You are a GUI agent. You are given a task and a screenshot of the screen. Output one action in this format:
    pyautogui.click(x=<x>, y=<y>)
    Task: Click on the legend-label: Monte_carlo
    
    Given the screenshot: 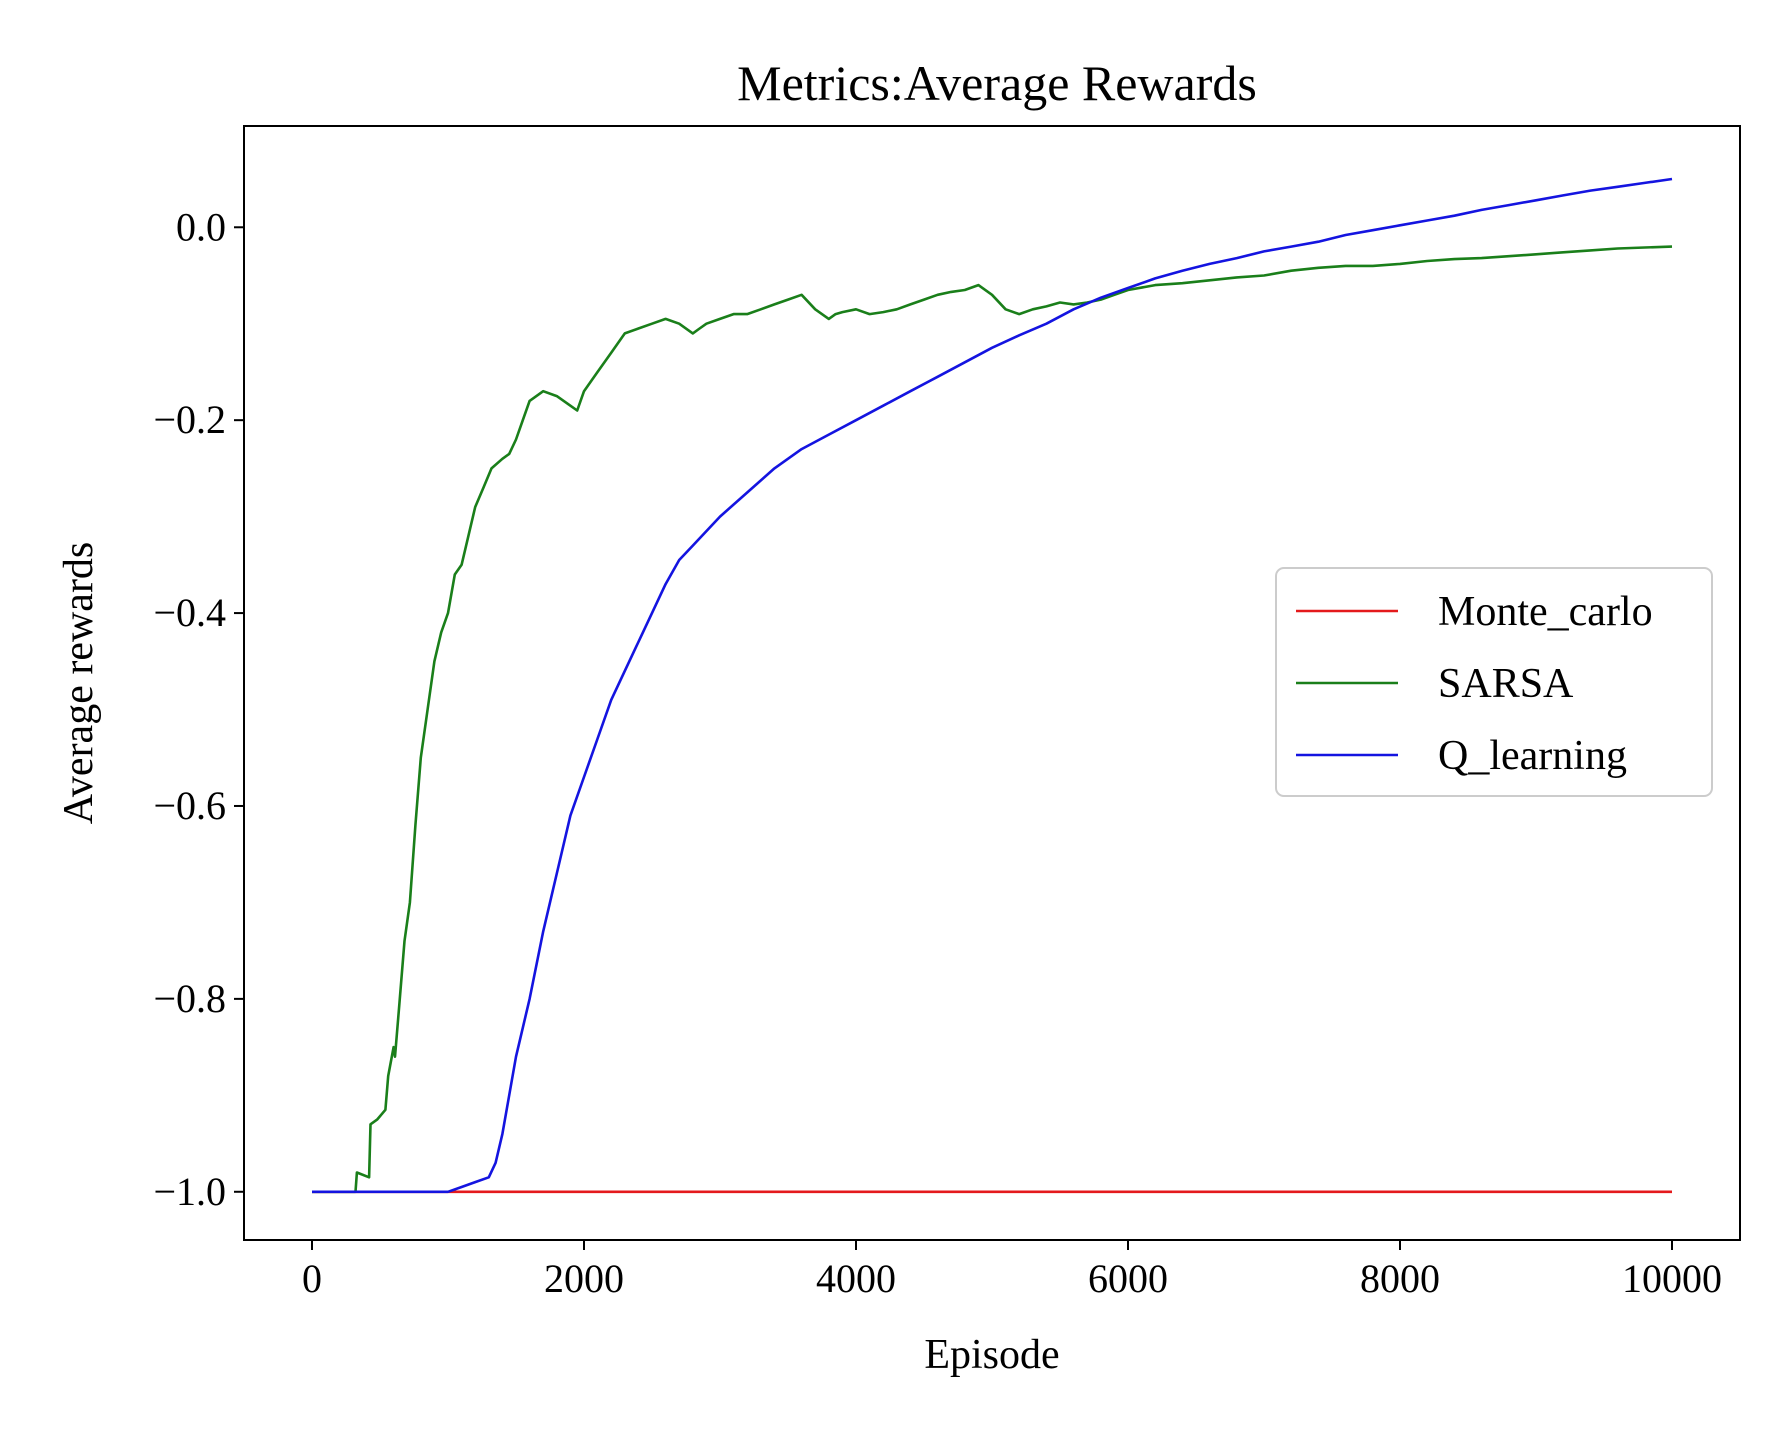 What is the action you would take?
    pyautogui.click(x=1545, y=612)
    